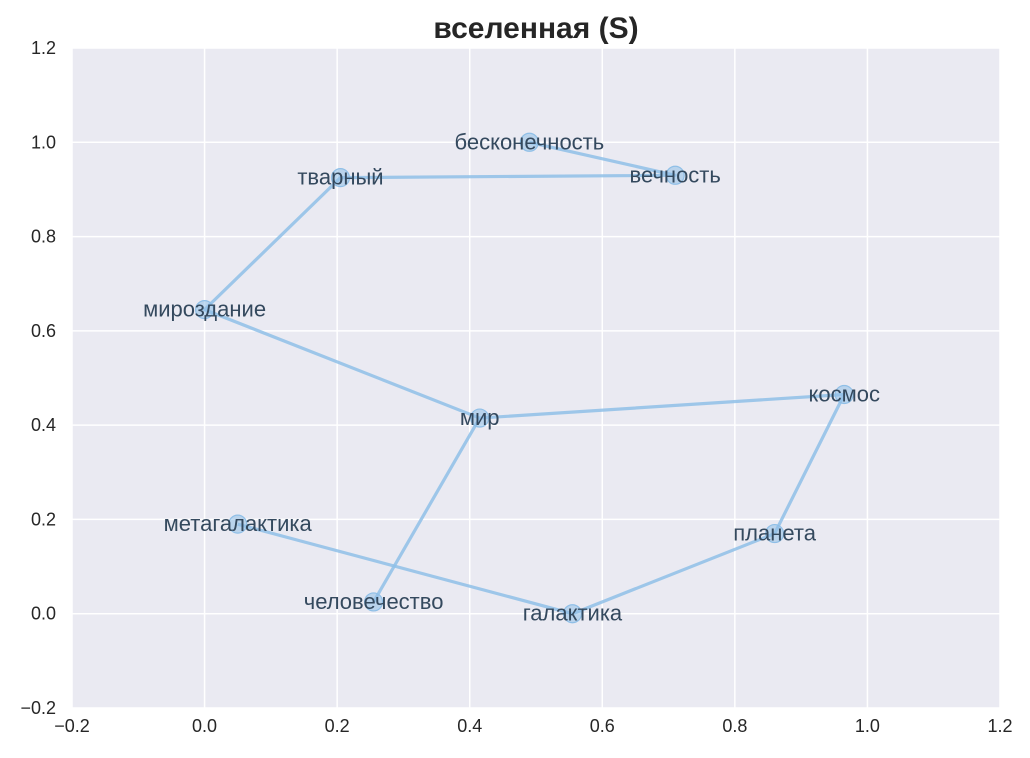  I want to click on x-tick-label: 1.2, so click(999, 726).